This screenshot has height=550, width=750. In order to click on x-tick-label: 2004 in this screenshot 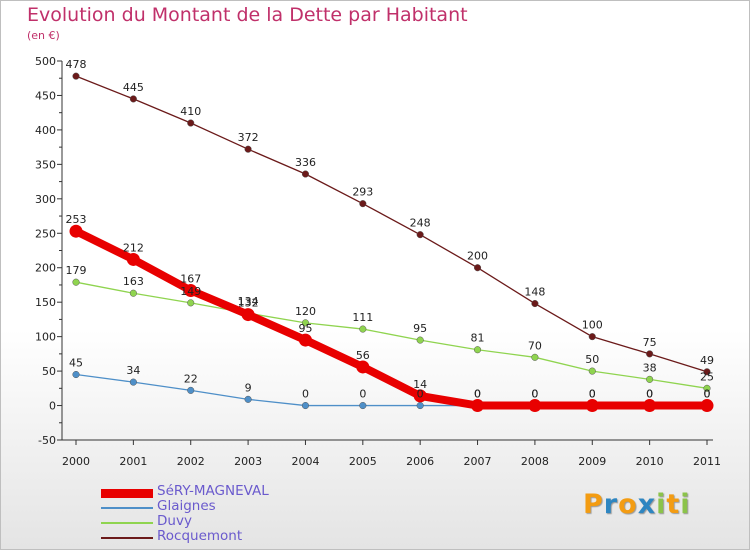, I will do `click(305, 461)`.